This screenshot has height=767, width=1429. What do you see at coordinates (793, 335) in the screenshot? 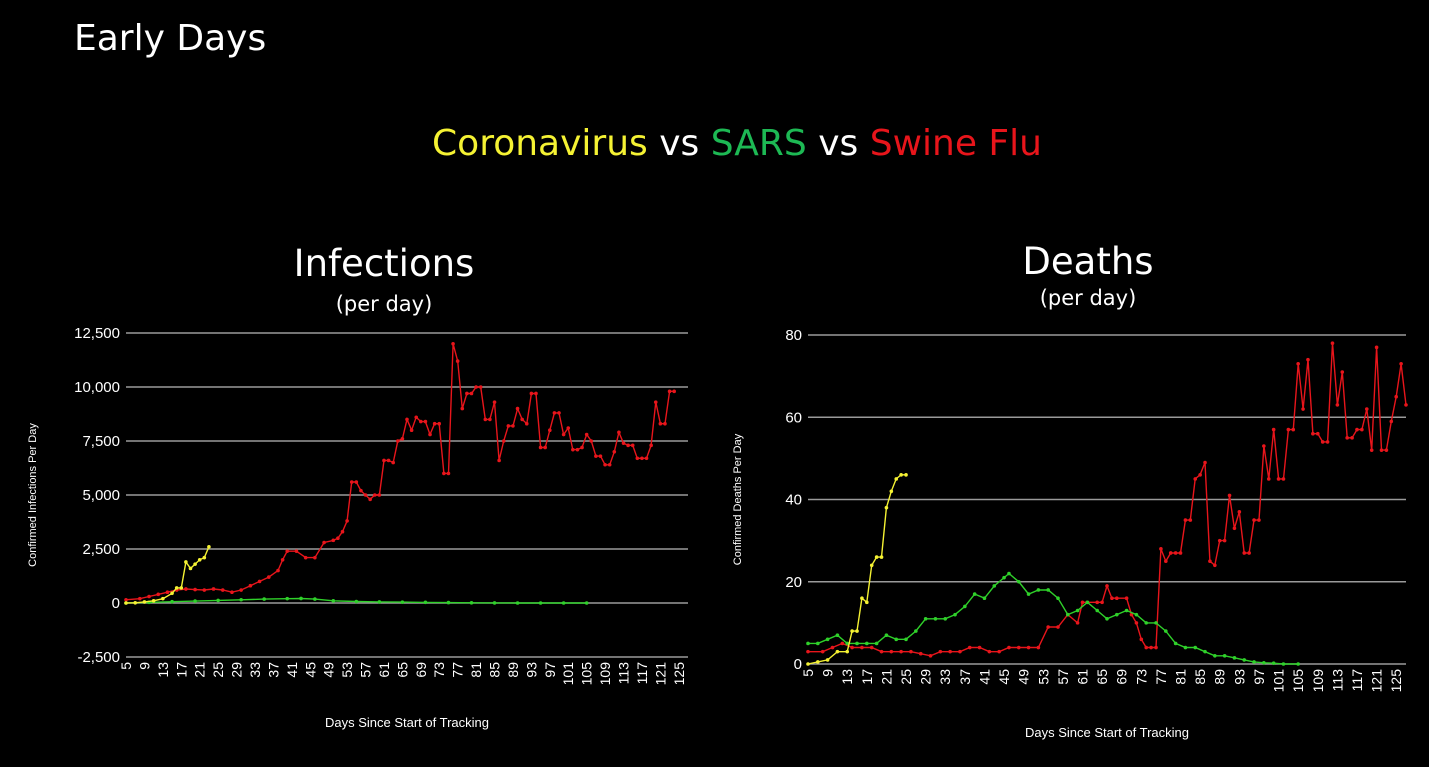
I see `deaths-ytick-label: 80` at bounding box center [793, 335].